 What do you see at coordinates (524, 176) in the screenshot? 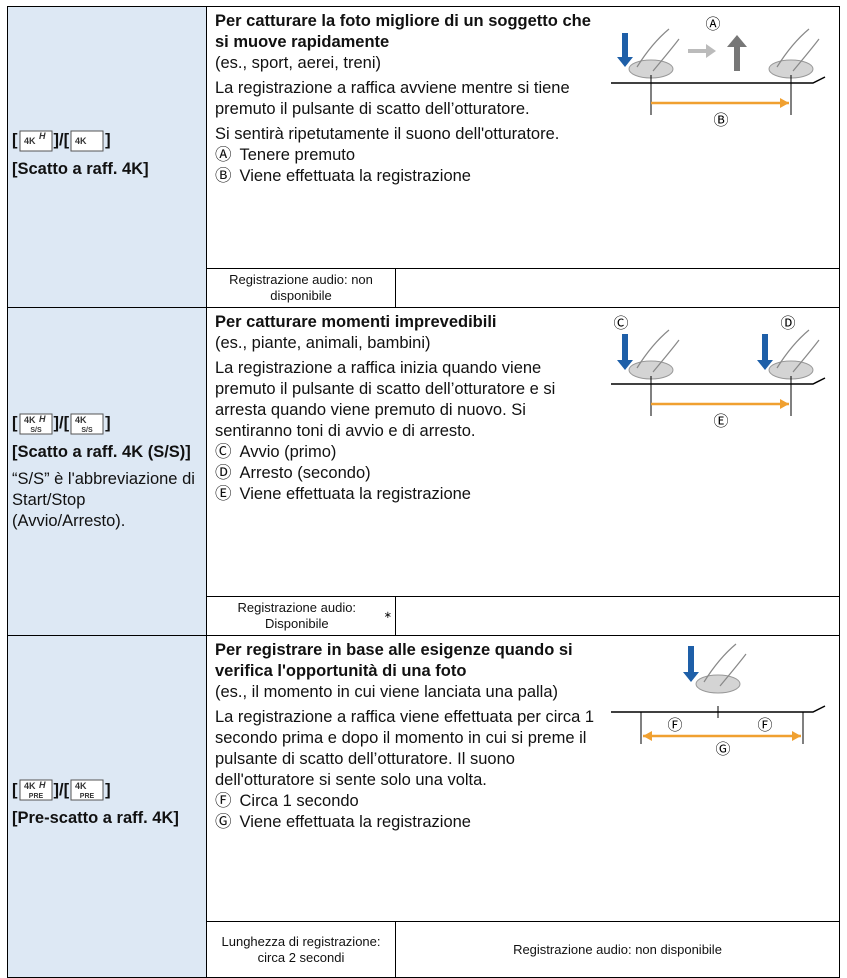
I see `list-item: Ⓑ Viene effettuata la registrazione` at bounding box center [524, 176].